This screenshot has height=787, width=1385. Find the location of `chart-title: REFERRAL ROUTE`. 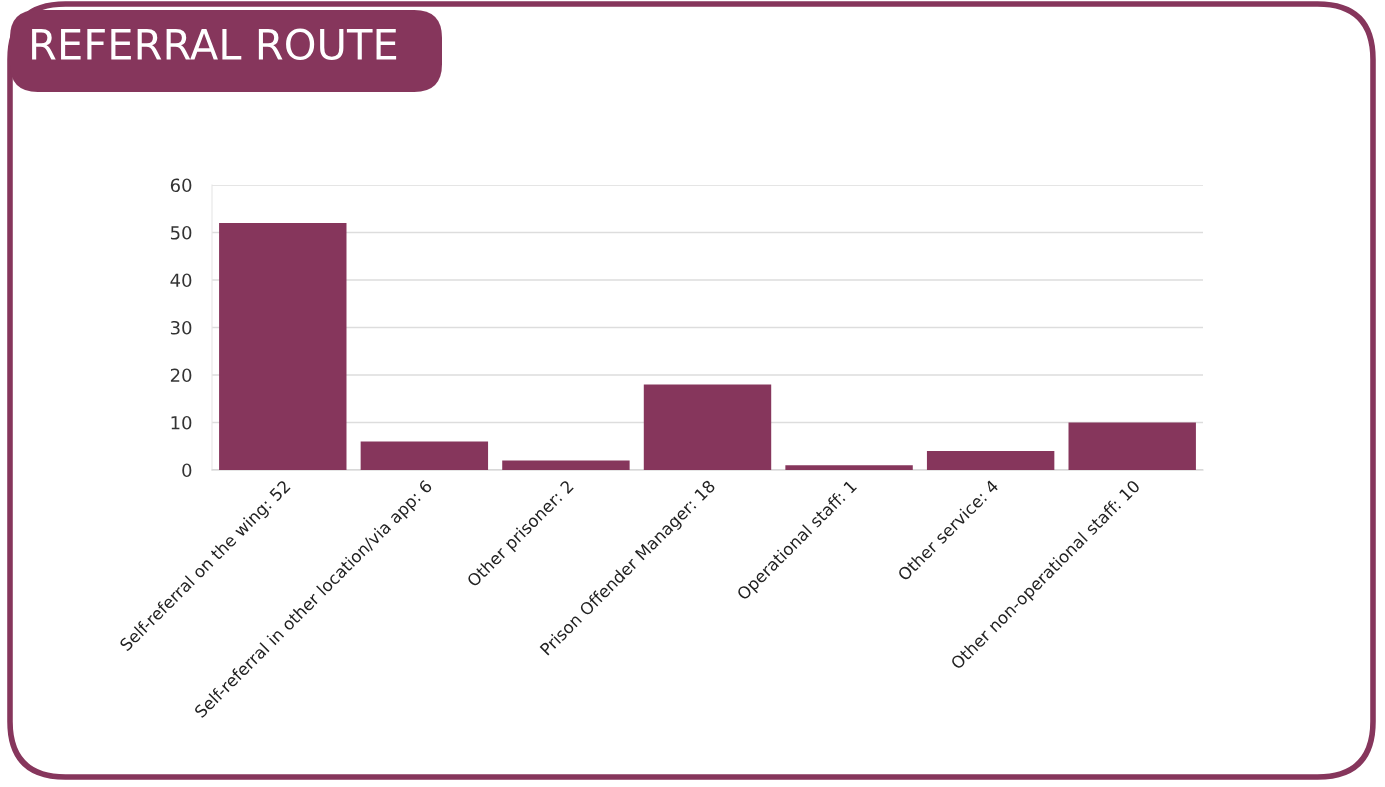

chart-title: REFERRAL ROUTE is located at coordinates (214, 44).